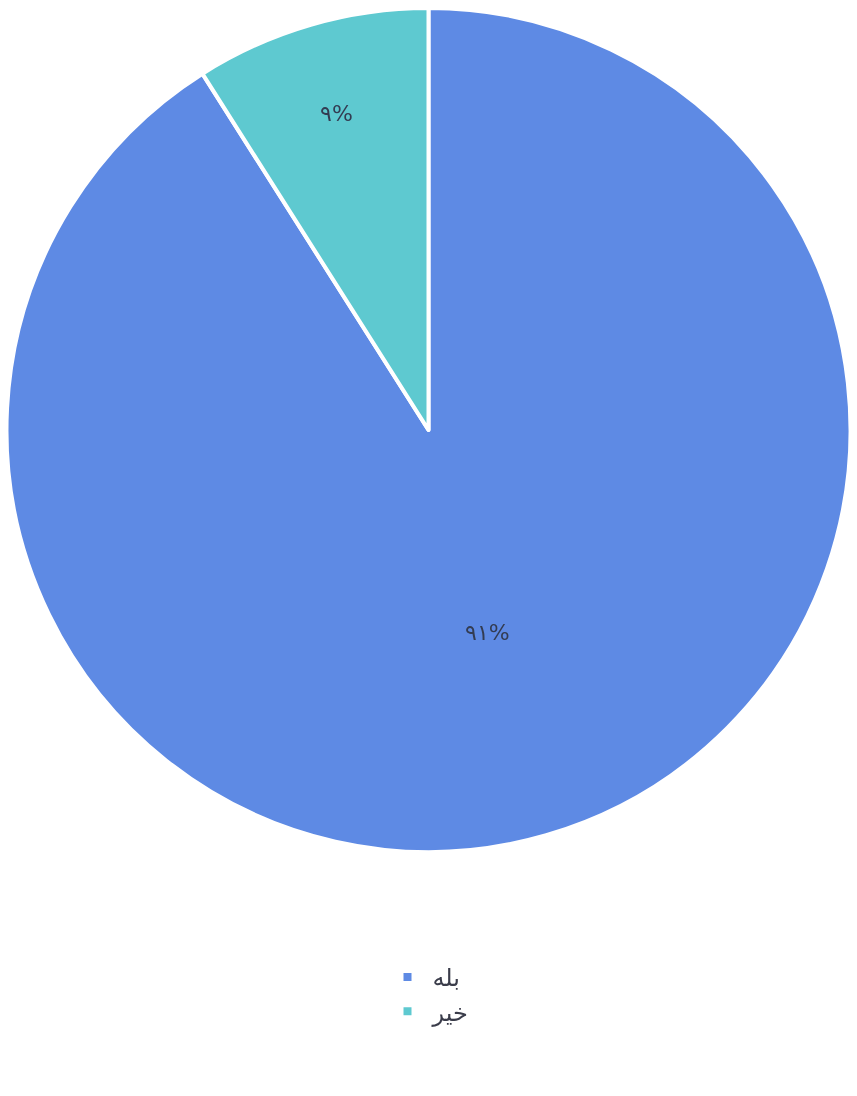  Describe the element at coordinates (449, 1012) in the screenshot. I see `legend-label: خیر` at that location.